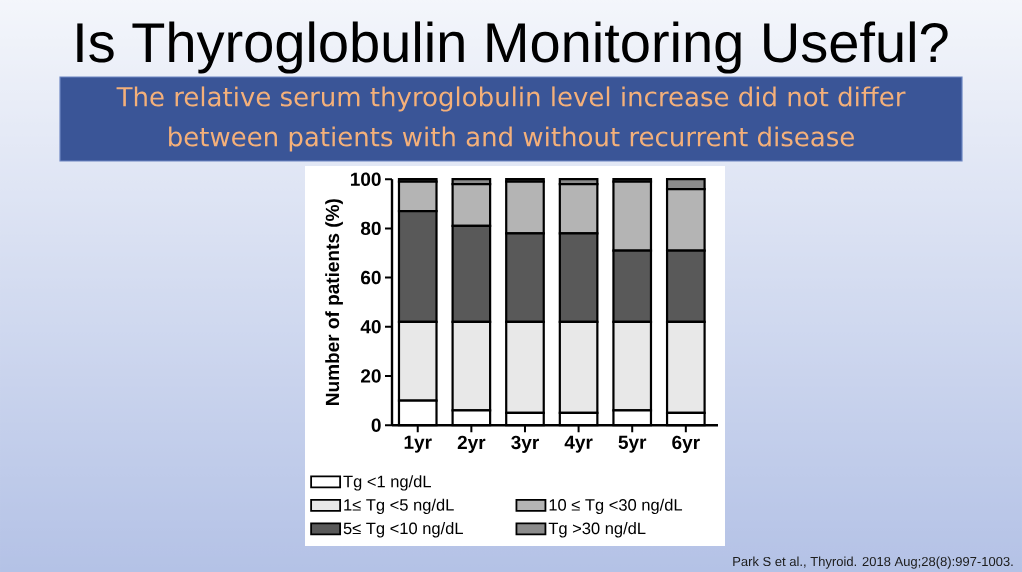 The width and height of the screenshot is (1022, 572). Describe the element at coordinates (399, 506) in the screenshot. I see `legend-label: 1≤ Tg <5 ng/dL` at that location.